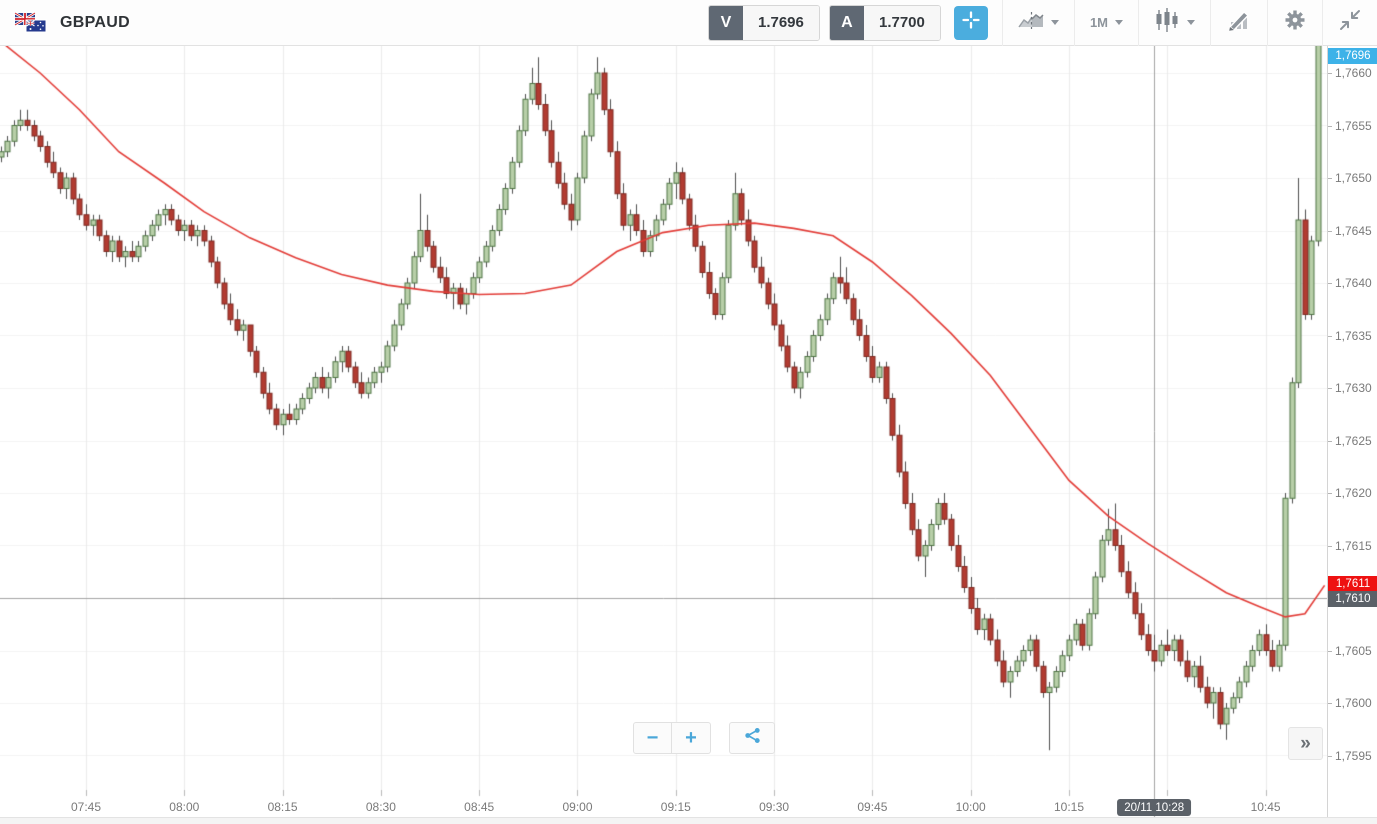 The height and width of the screenshot is (824, 1377). I want to click on share-button, so click(752, 738).